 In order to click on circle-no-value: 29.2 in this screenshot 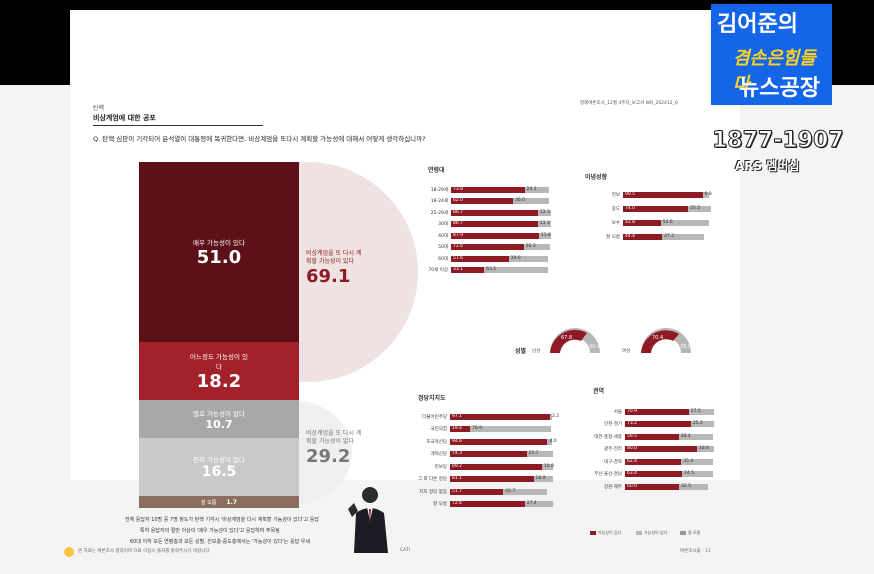, I will do `click(328, 456)`.